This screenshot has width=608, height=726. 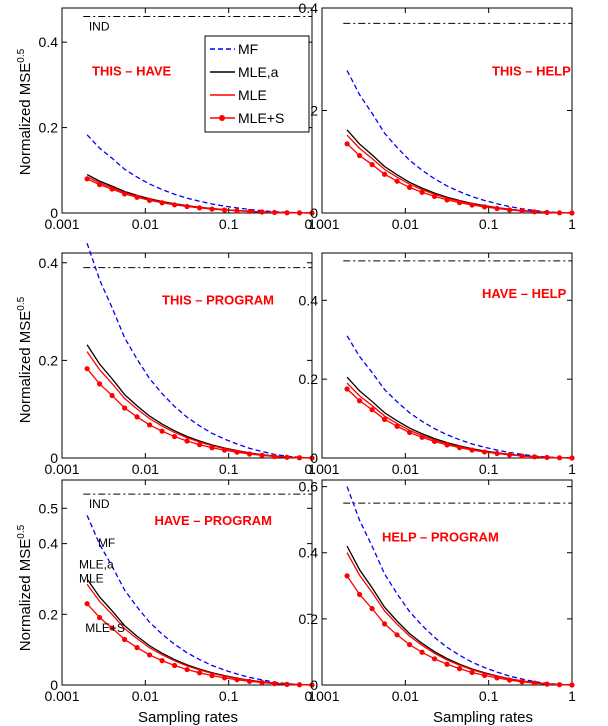 What do you see at coordinates (531, 71) in the screenshot?
I see `panel-title: THIS – HELP` at bounding box center [531, 71].